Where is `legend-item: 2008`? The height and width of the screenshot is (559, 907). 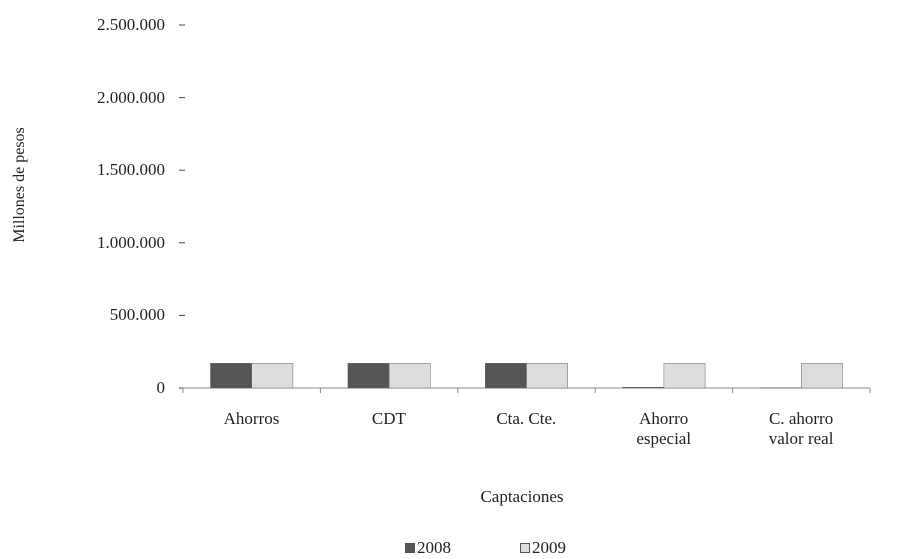 legend-item: 2008 is located at coordinates (428, 548).